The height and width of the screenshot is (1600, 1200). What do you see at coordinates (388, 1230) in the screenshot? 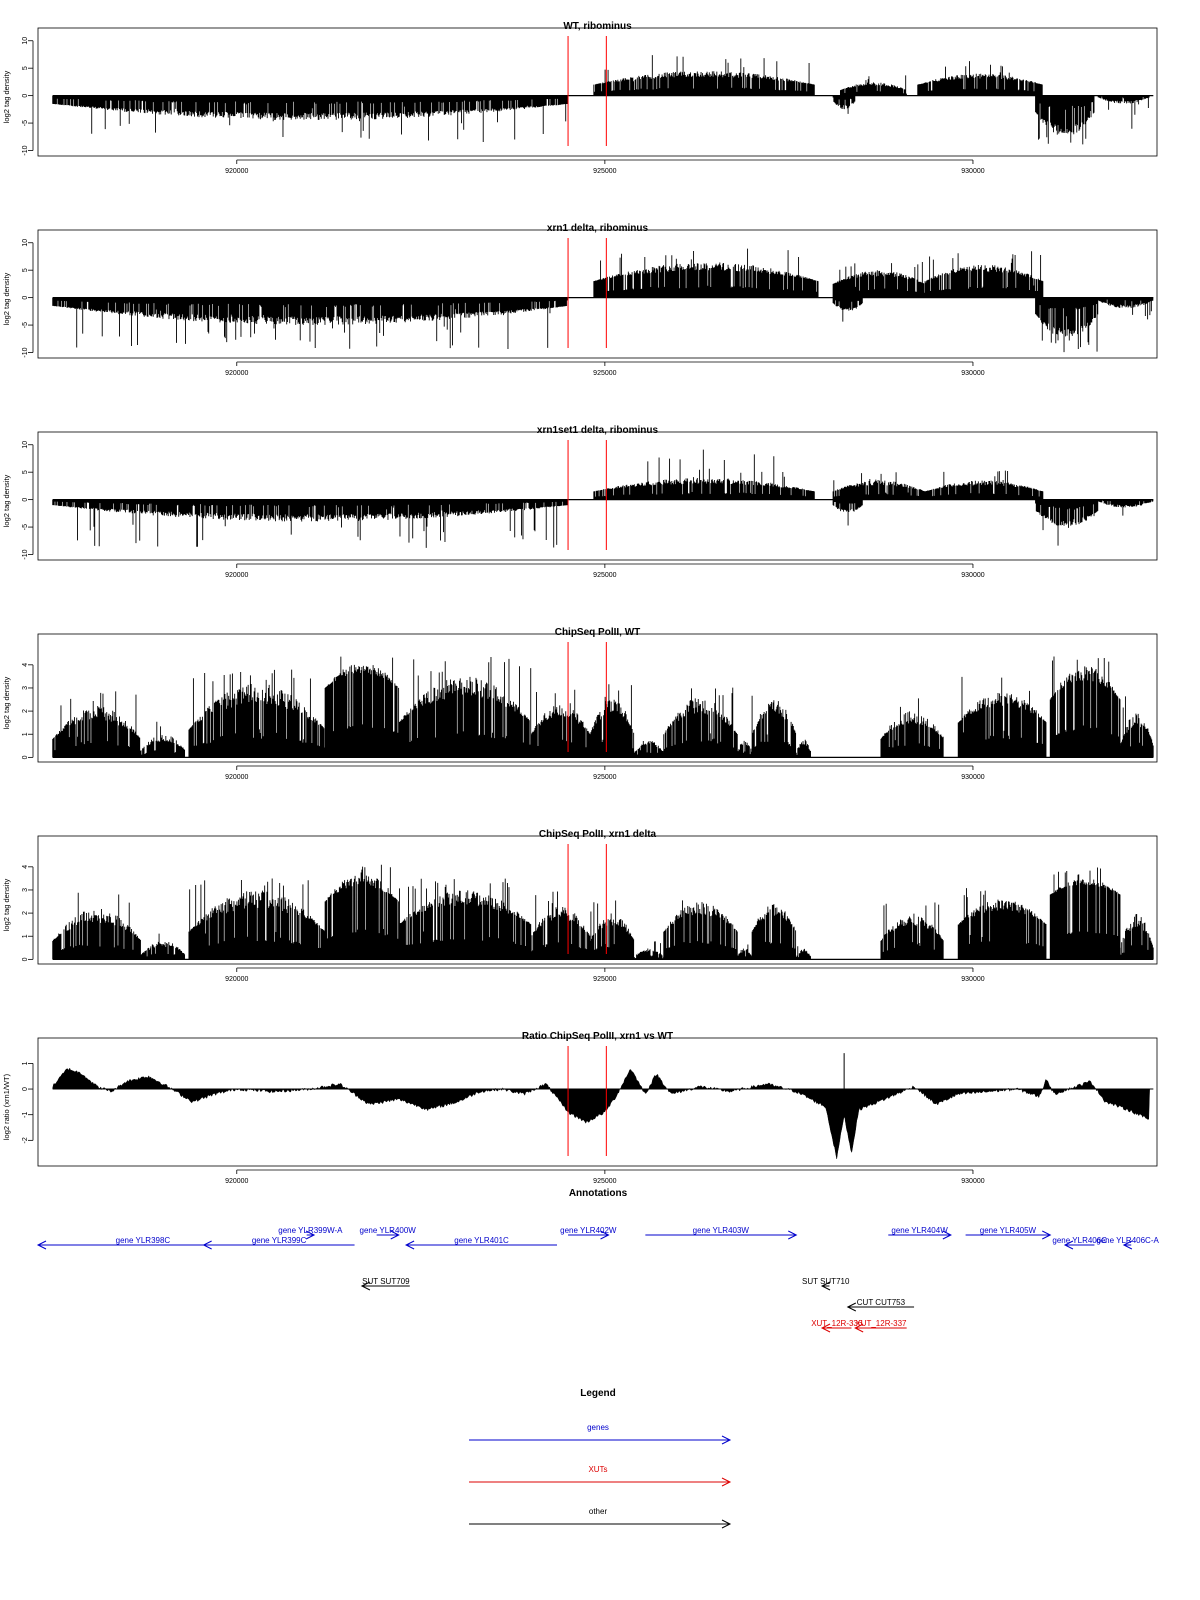
I see `feature-label: gene YLR400W` at bounding box center [388, 1230].